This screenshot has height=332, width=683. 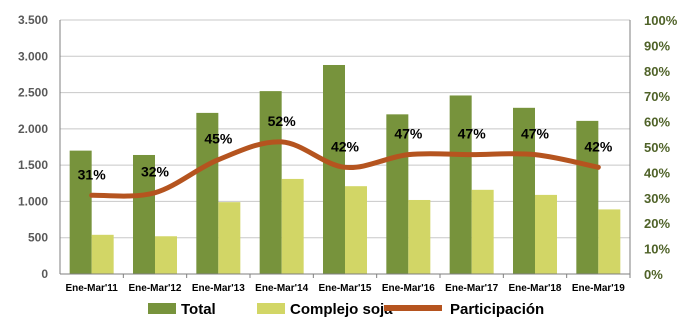 I want to click on legend: Total Complejo soja Participación, so click(x=346, y=309).